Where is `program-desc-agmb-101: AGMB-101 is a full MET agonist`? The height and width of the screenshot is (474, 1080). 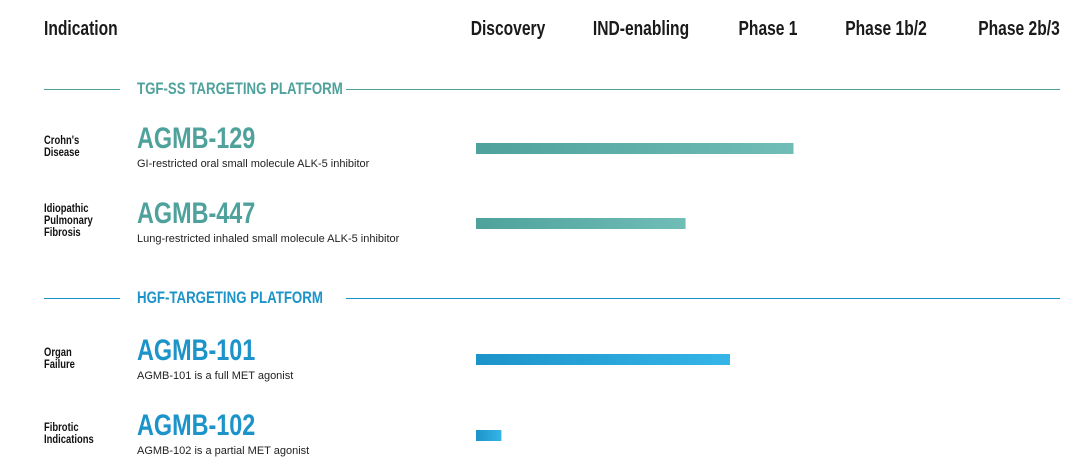
program-desc-agmb-101: AGMB-101 is a full MET agonist is located at coordinates (215, 376).